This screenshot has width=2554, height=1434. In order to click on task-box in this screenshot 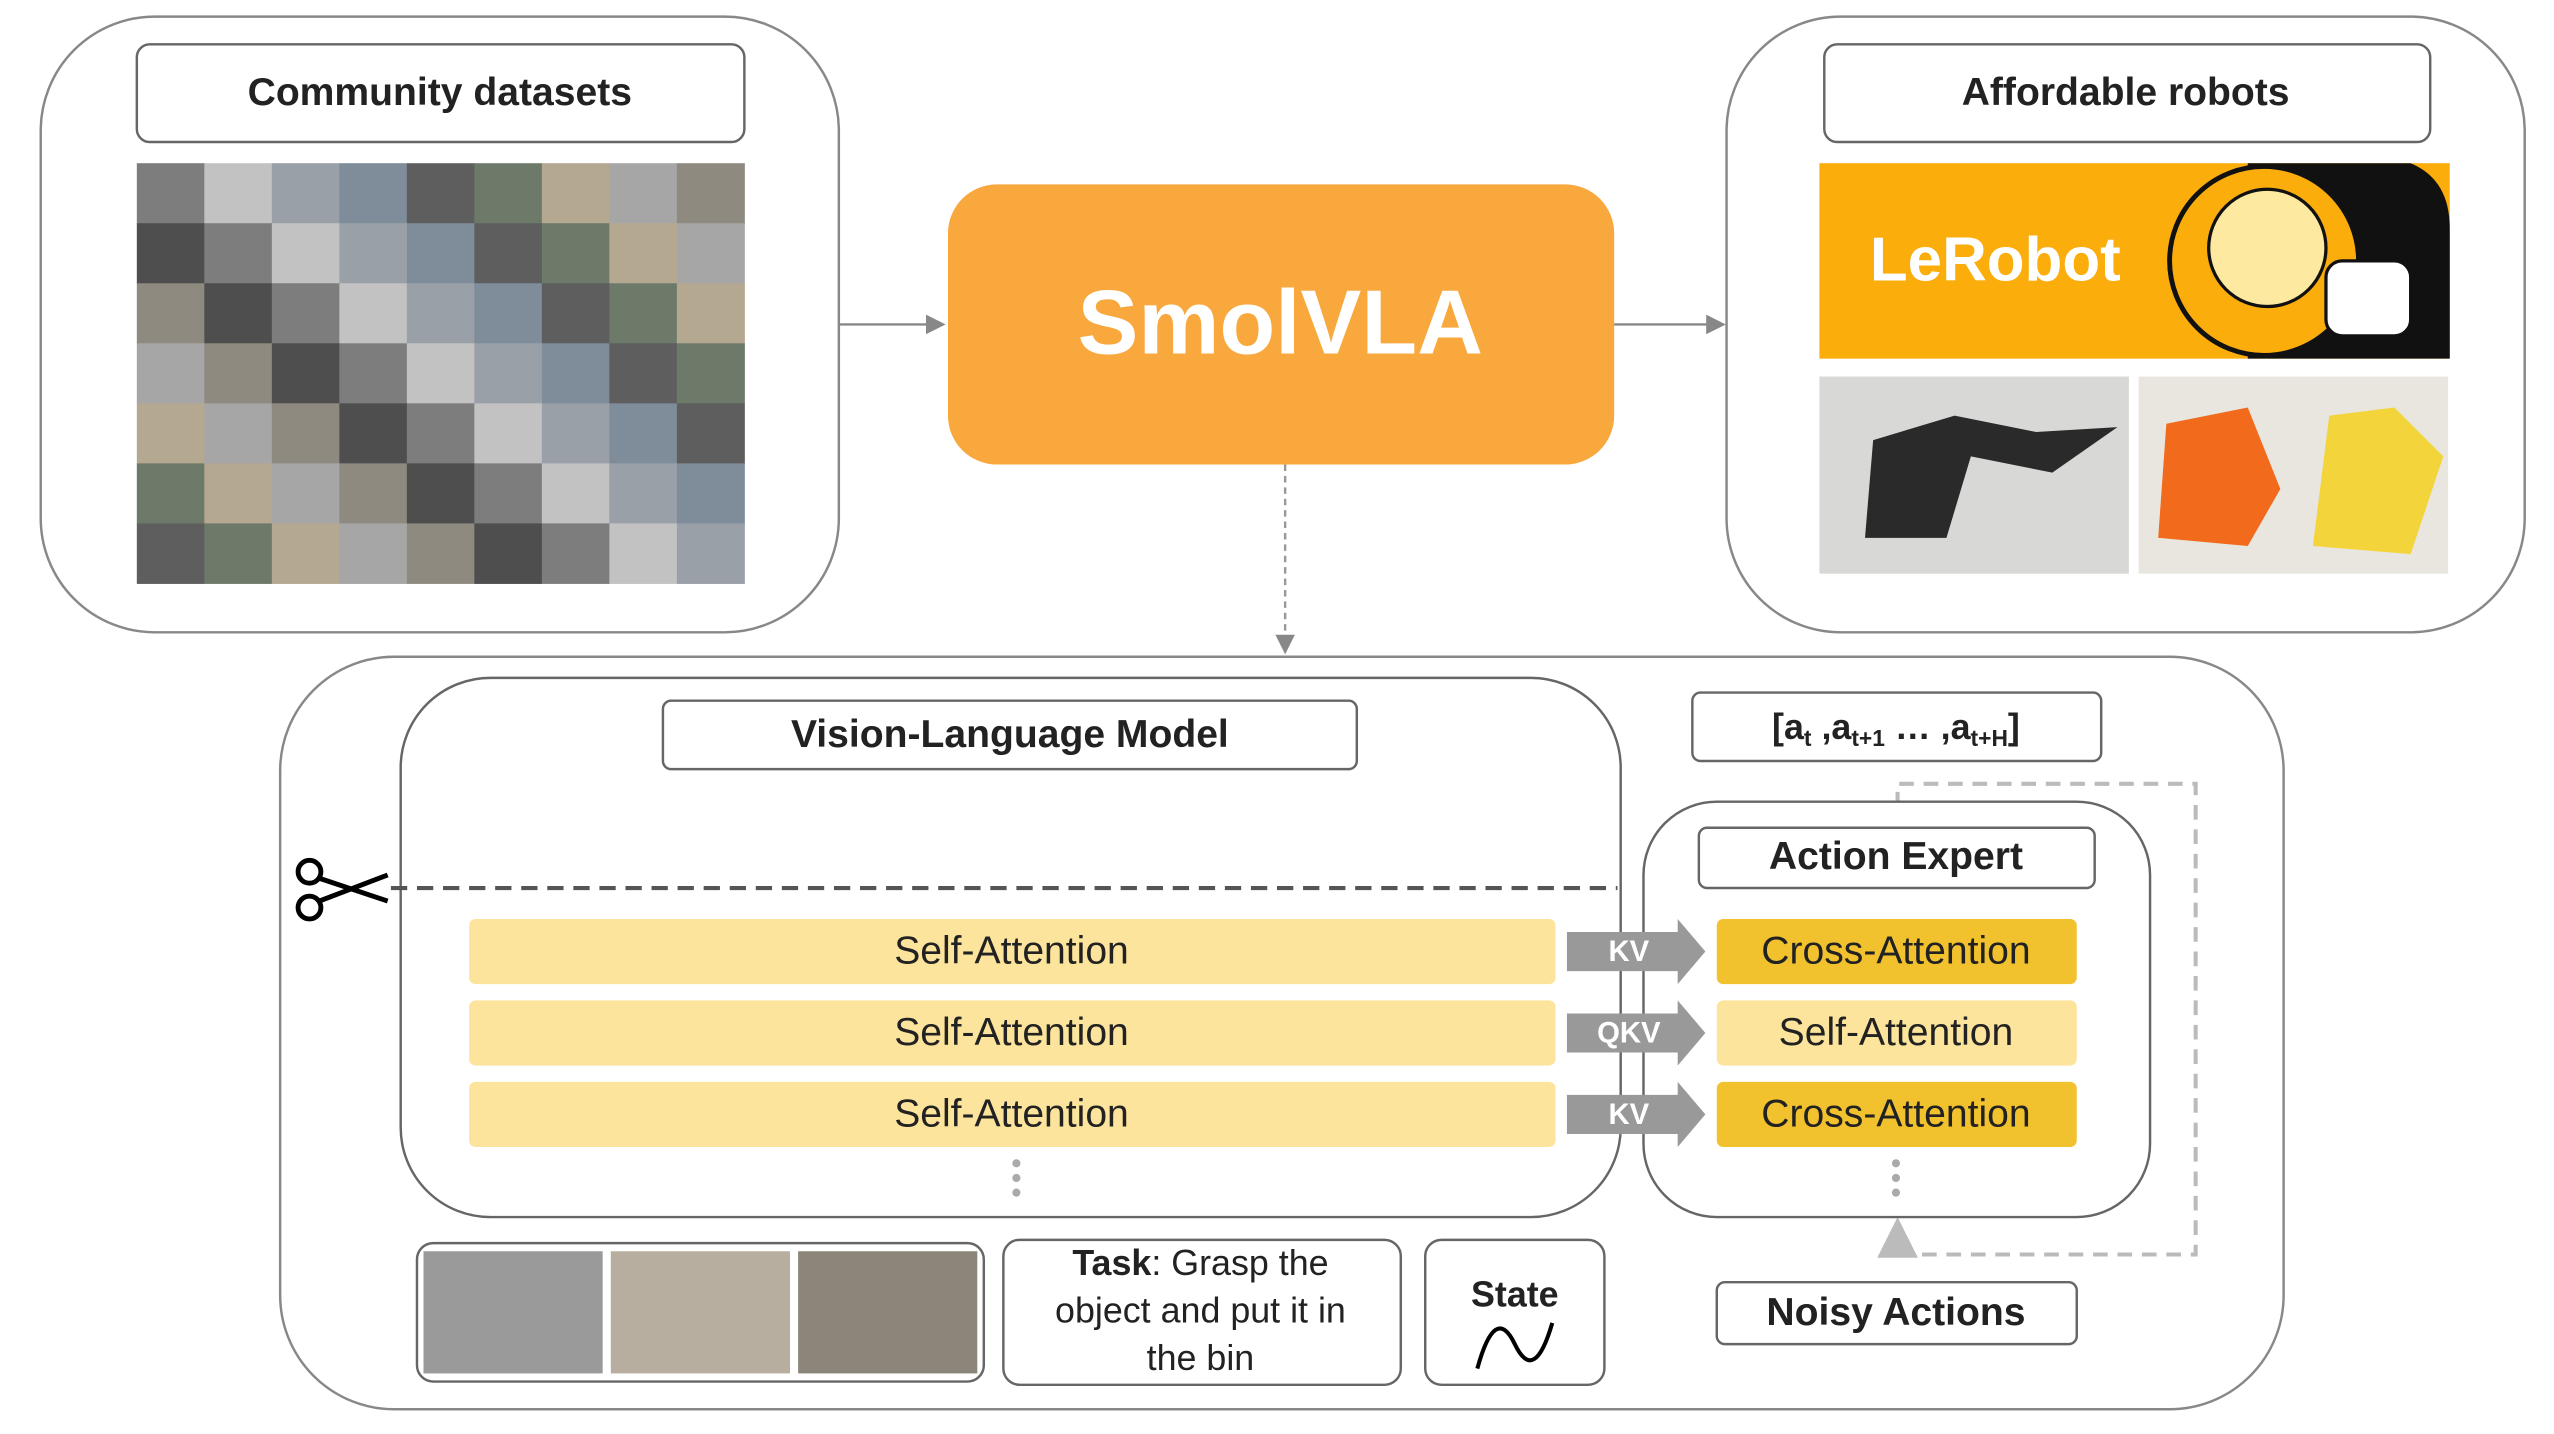, I will do `click(1202, 1312)`.